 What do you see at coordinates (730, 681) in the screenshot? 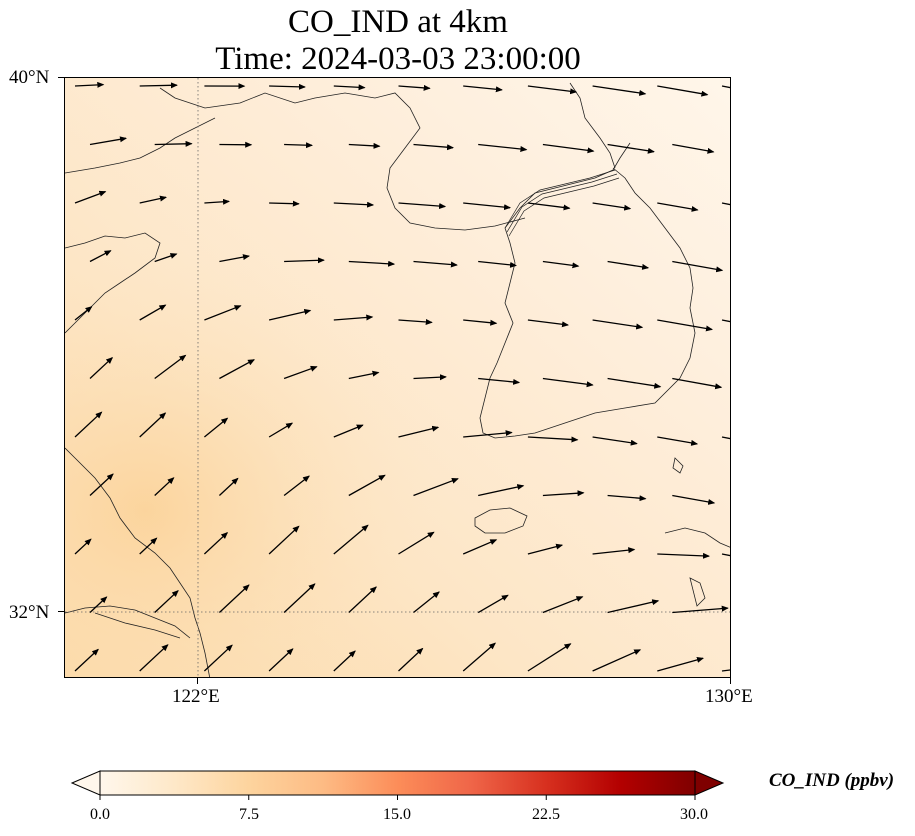
I see `lon-tick-130e` at bounding box center [730, 681].